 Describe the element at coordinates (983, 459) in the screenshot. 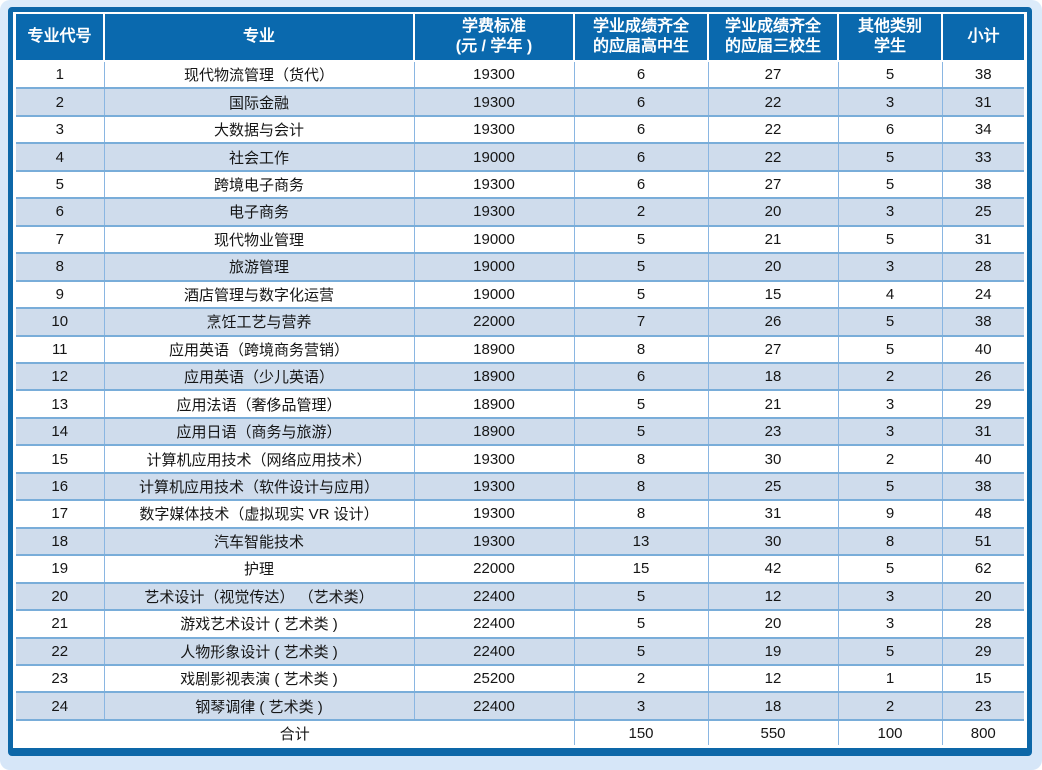

I see `subtotal-cell: 40` at that location.